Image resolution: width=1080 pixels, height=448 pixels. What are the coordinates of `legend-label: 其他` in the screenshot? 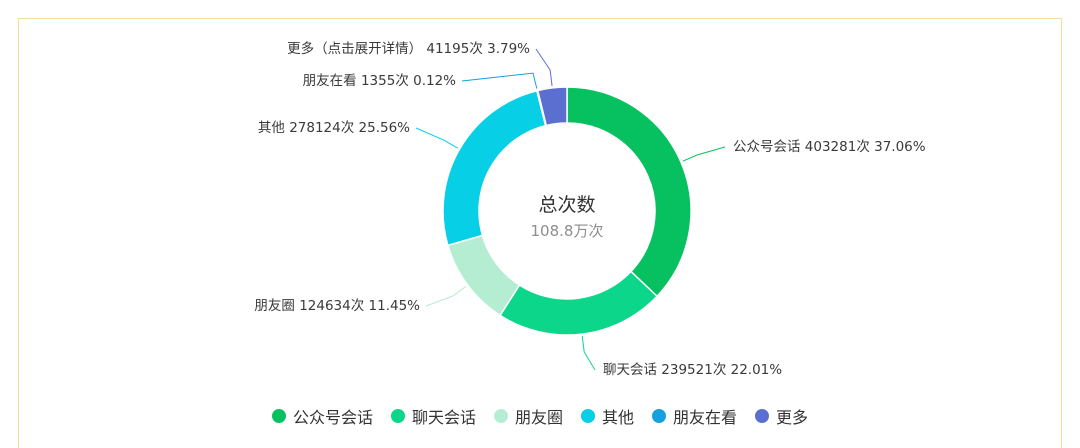 It's located at (618, 417).